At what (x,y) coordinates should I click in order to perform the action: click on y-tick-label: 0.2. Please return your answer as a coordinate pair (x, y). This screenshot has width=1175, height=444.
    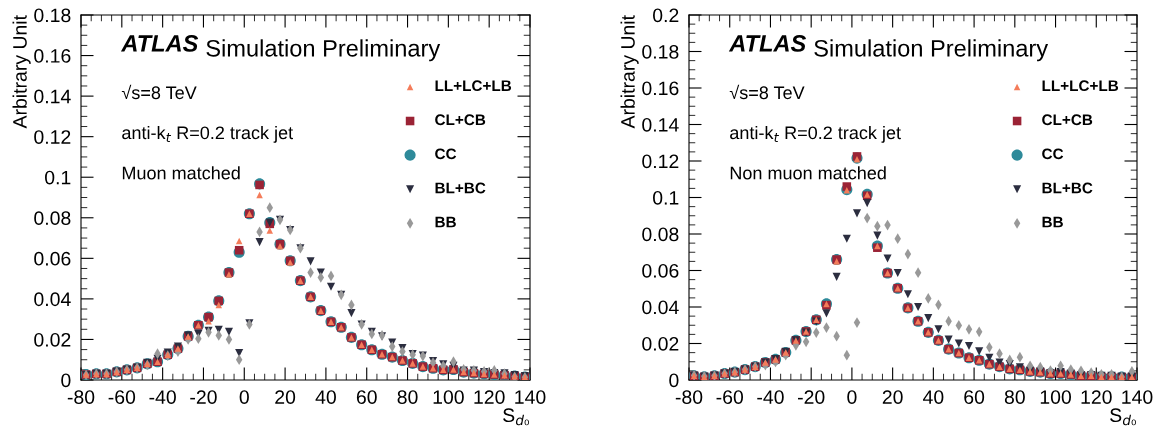
    Looking at the image, I should click on (666, 15).